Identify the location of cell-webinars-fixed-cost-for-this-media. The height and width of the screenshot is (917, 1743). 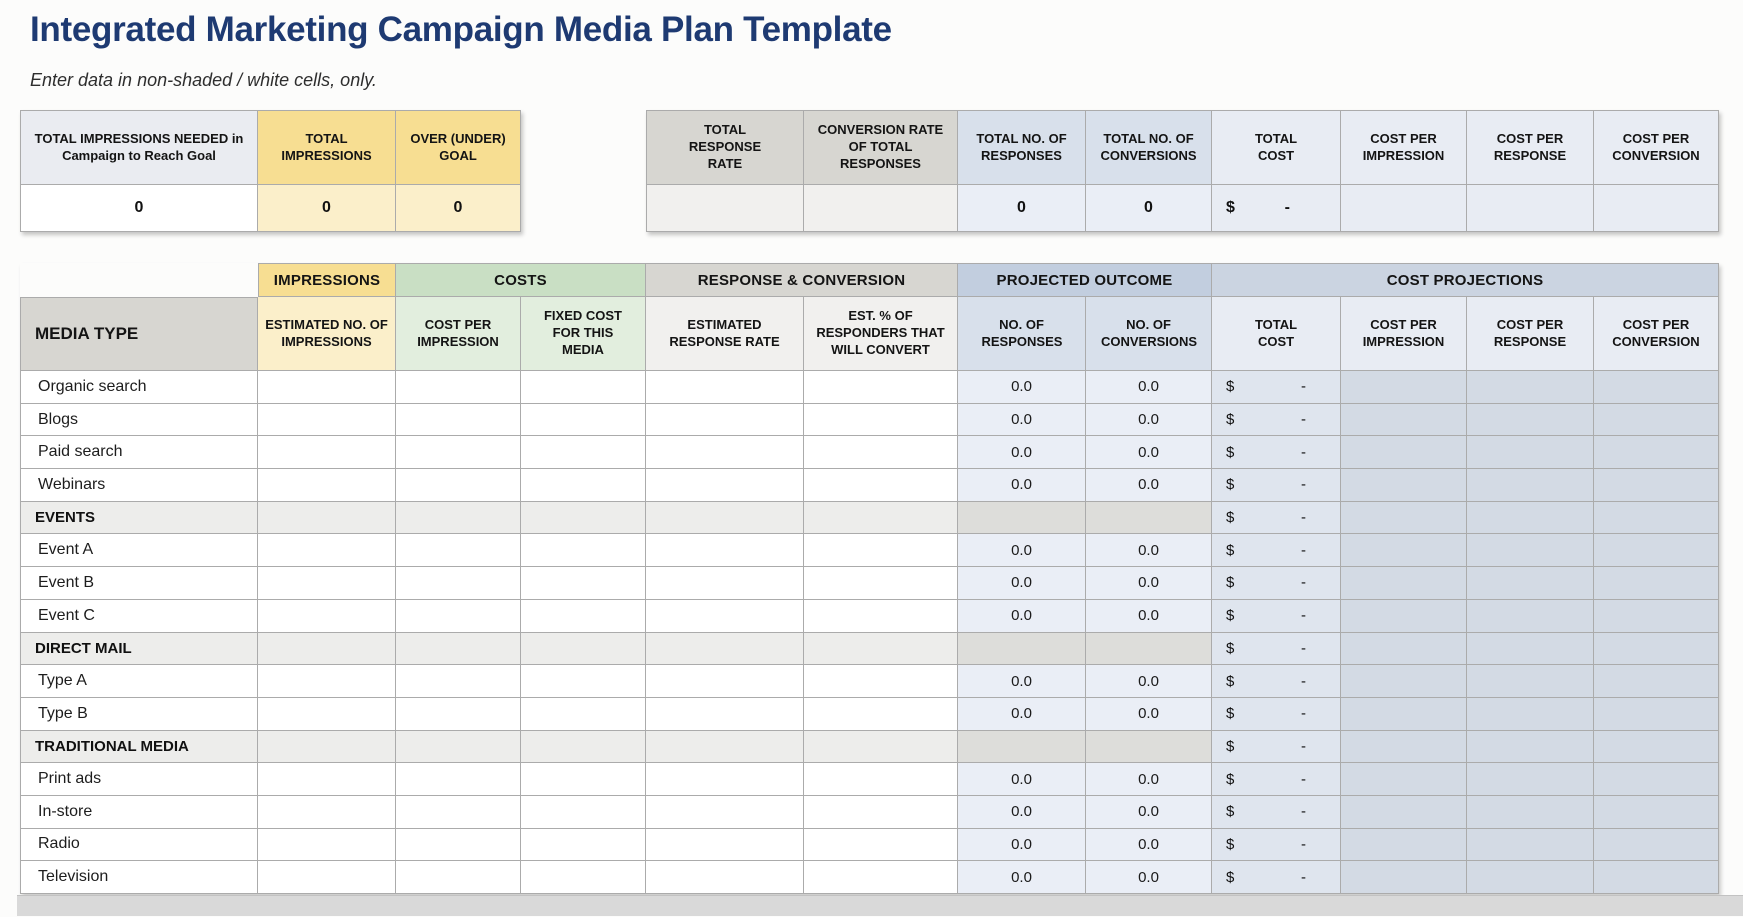
(583, 485).